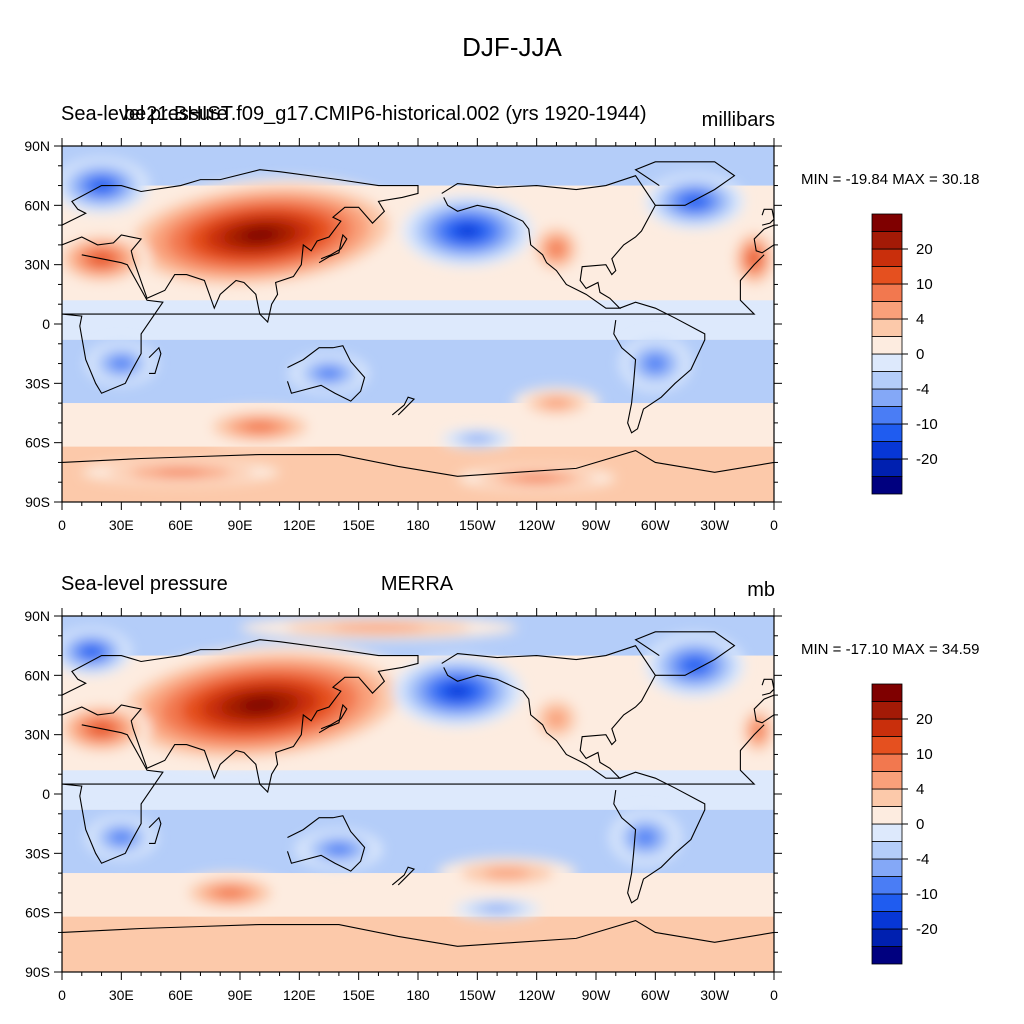  I want to click on lat-tick-label: 90S, so click(37, 502).